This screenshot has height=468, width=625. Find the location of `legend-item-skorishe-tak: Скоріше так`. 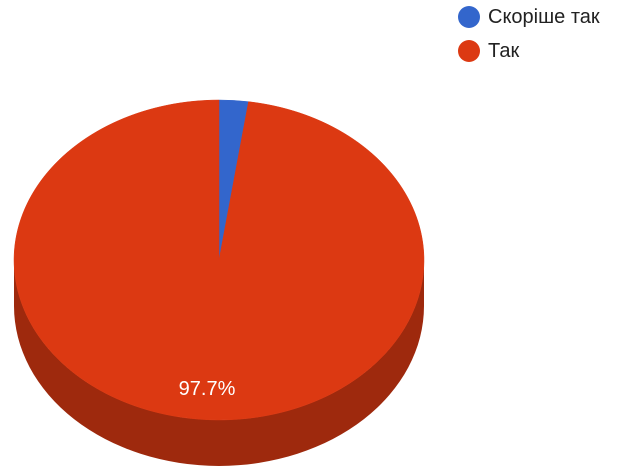

legend-item-skorishe-tak: Скоріше так is located at coordinates (529, 17).